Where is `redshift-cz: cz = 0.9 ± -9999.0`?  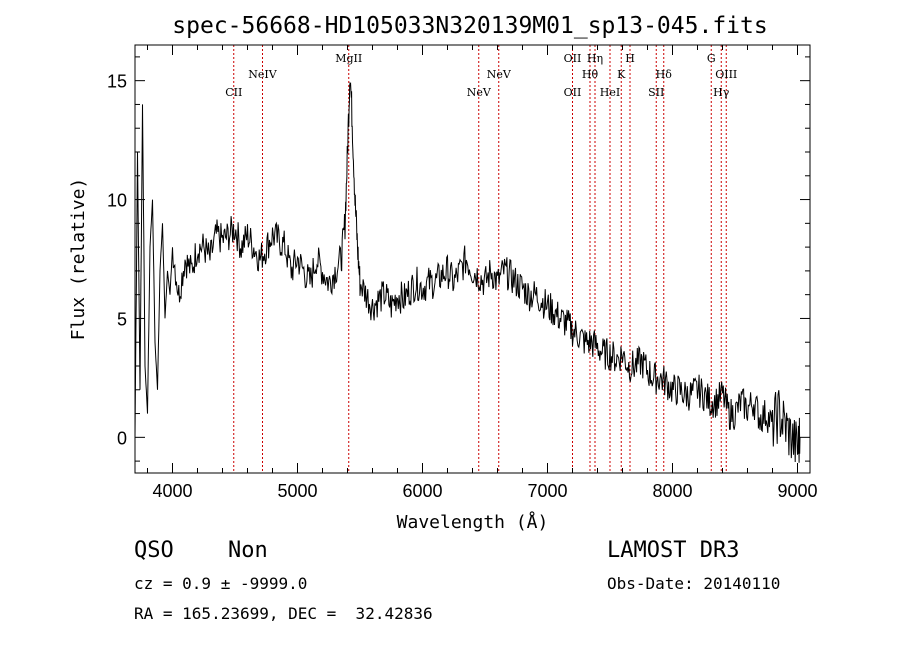 redshift-cz: cz = 0.9 ± -9999.0 is located at coordinates (221, 583).